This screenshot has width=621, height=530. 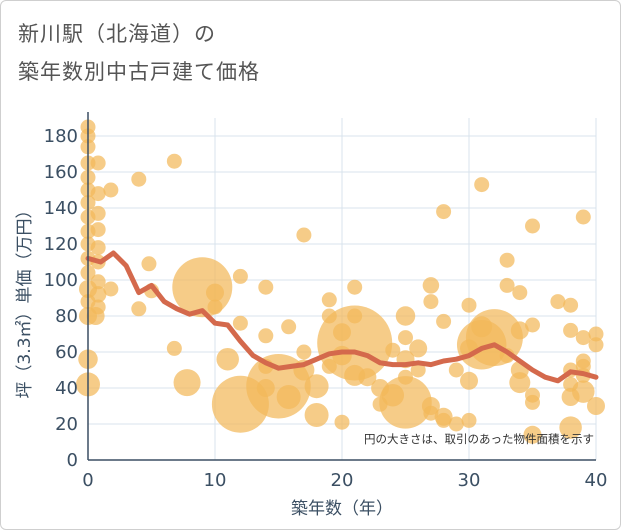 What do you see at coordinates (87, 480) in the screenshot?
I see `x-tick-label: 0` at bounding box center [87, 480].